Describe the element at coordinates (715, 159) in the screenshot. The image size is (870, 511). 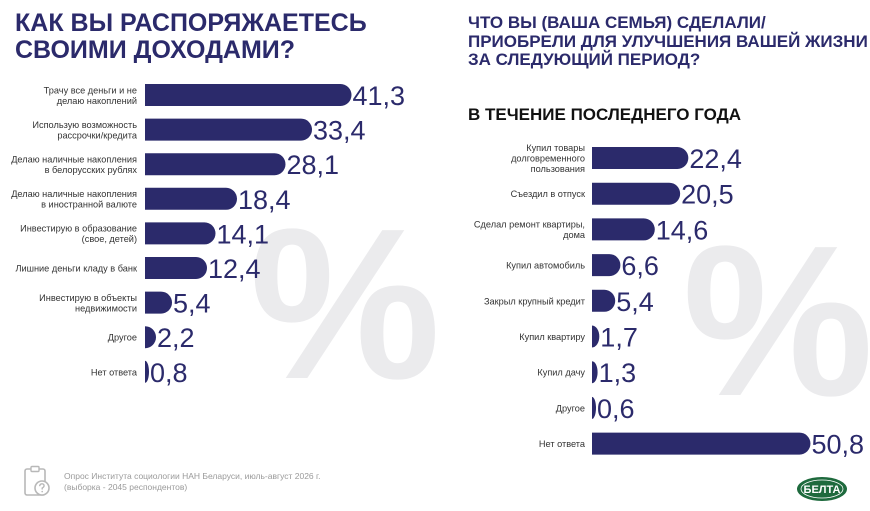
I see `value-label-1-0: 22,4` at that location.